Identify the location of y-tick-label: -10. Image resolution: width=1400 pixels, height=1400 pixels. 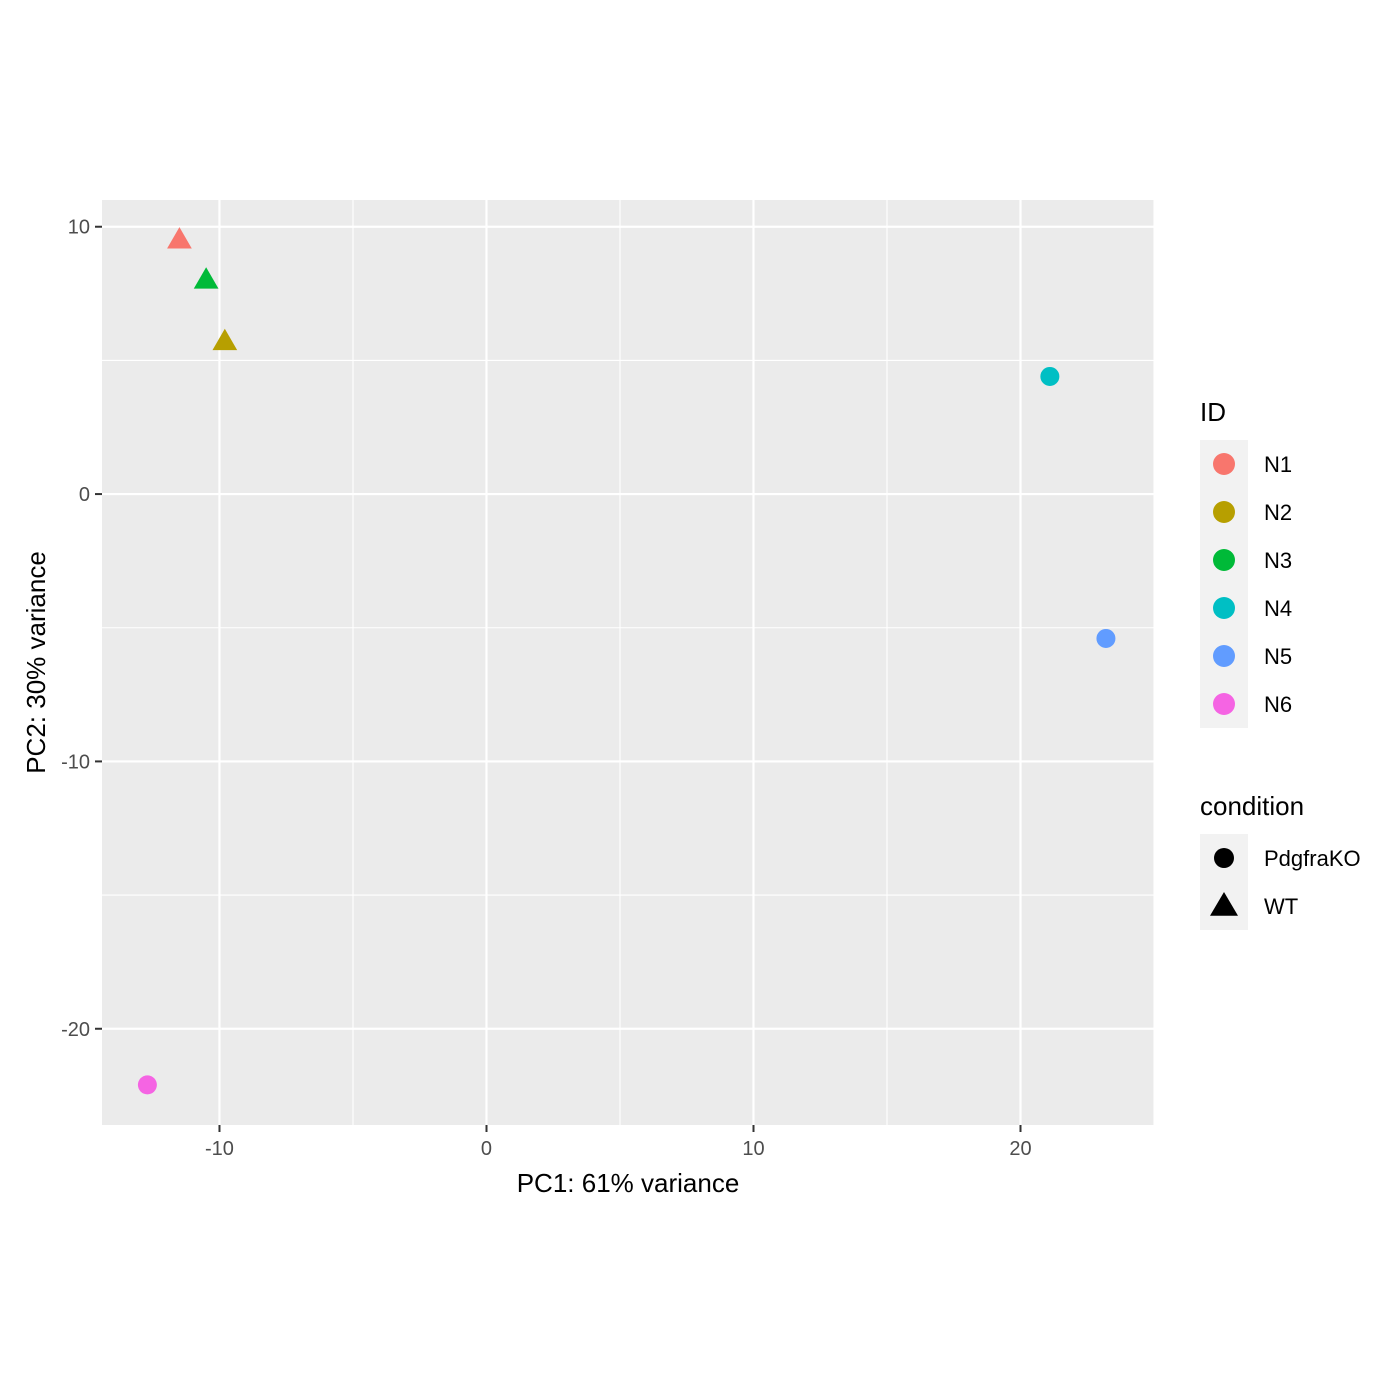
(75, 762).